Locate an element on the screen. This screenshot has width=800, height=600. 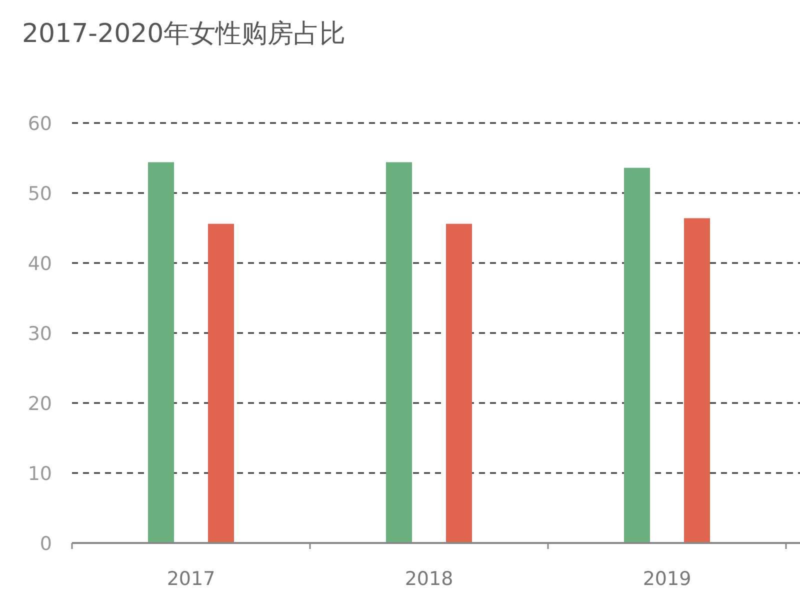
y-tick-label: 10 is located at coordinates (40, 474).